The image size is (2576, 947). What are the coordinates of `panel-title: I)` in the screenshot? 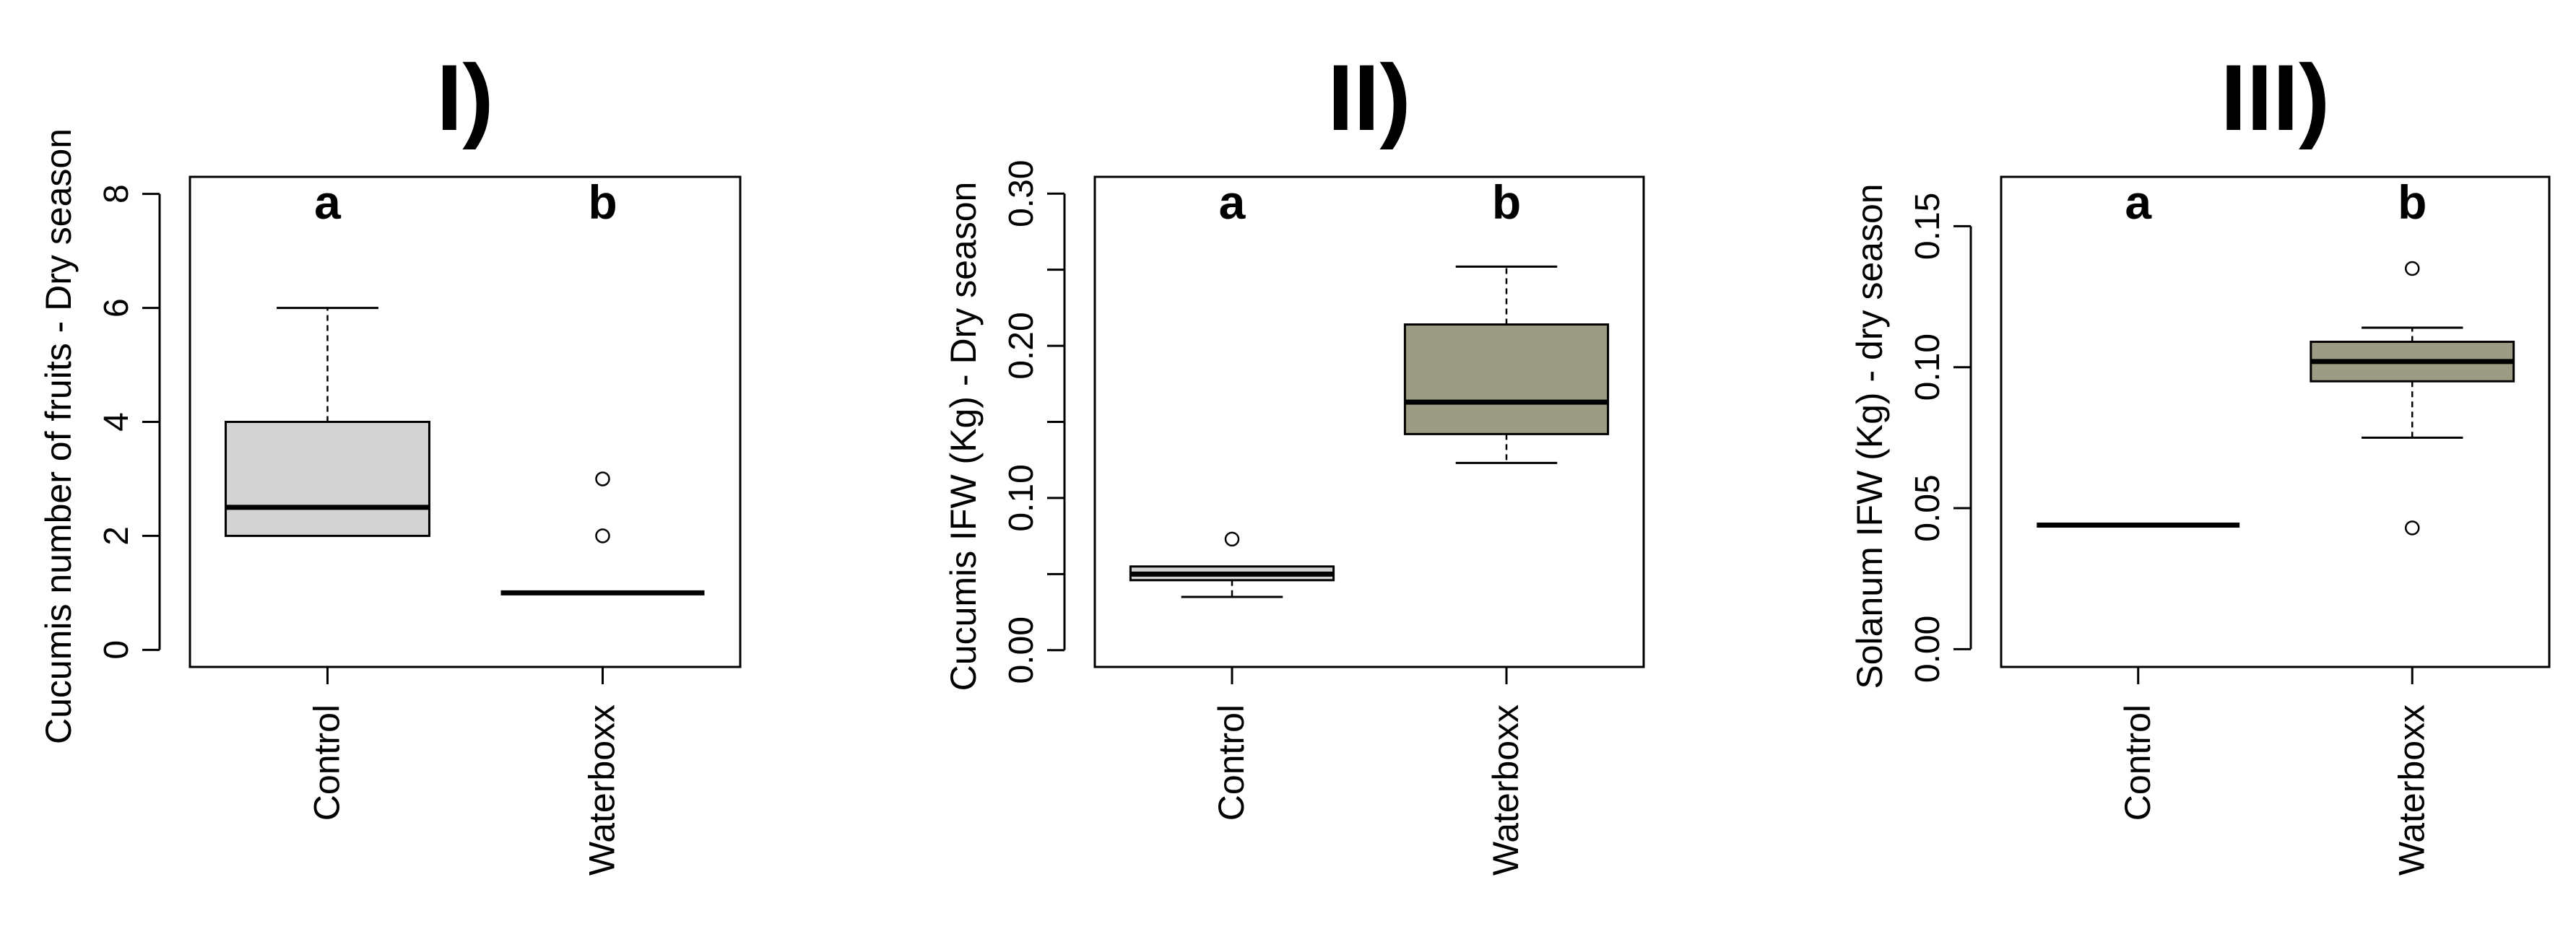 It's located at (464, 97).